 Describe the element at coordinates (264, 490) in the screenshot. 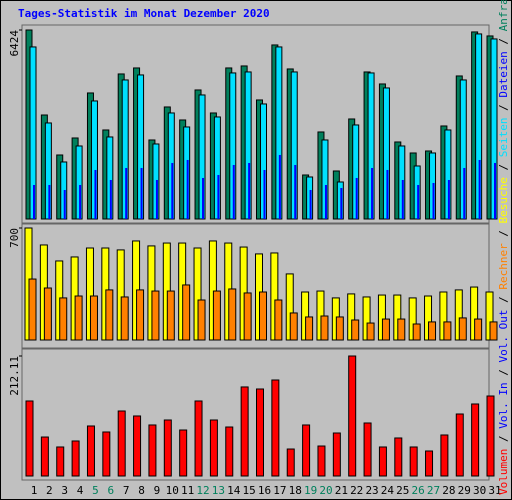

I see `x-tick-label: 16` at that location.